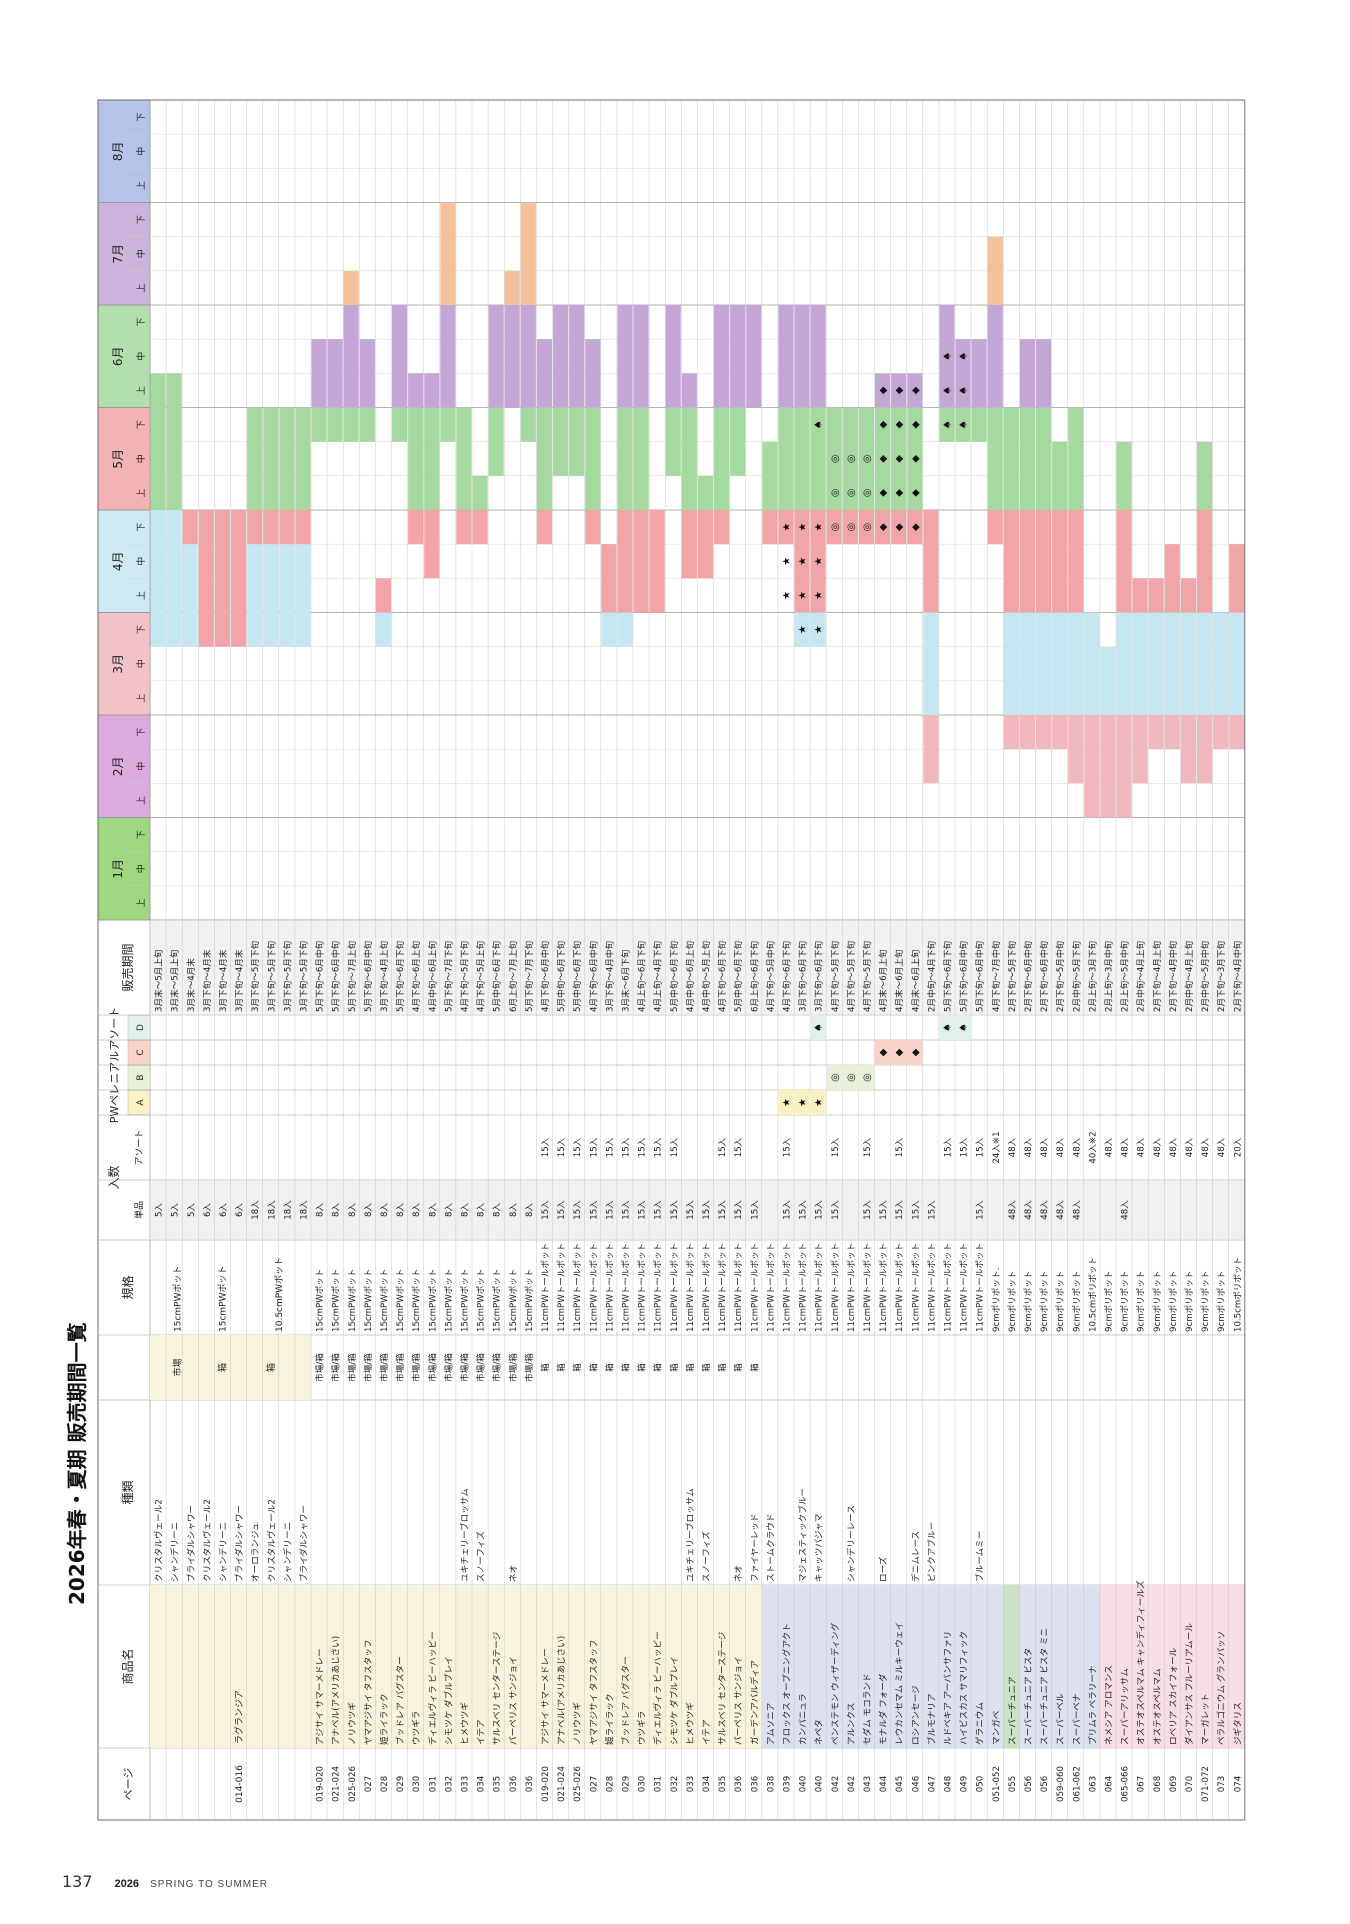  Describe the element at coordinates (1013, 1210) in the screenshot. I see `cell-single: 48入` at that location.